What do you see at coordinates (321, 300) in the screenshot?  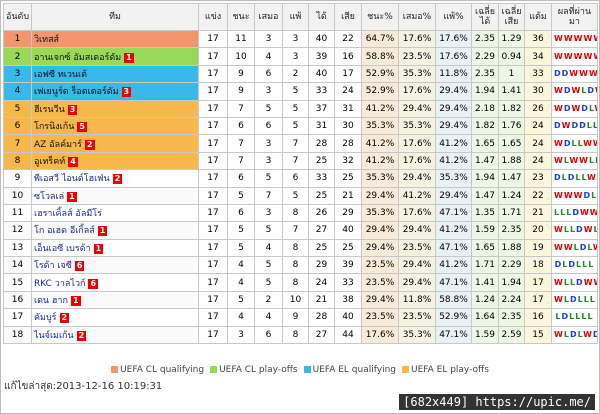 I see `stat-cell: 21` at bounding box center [321, 300].